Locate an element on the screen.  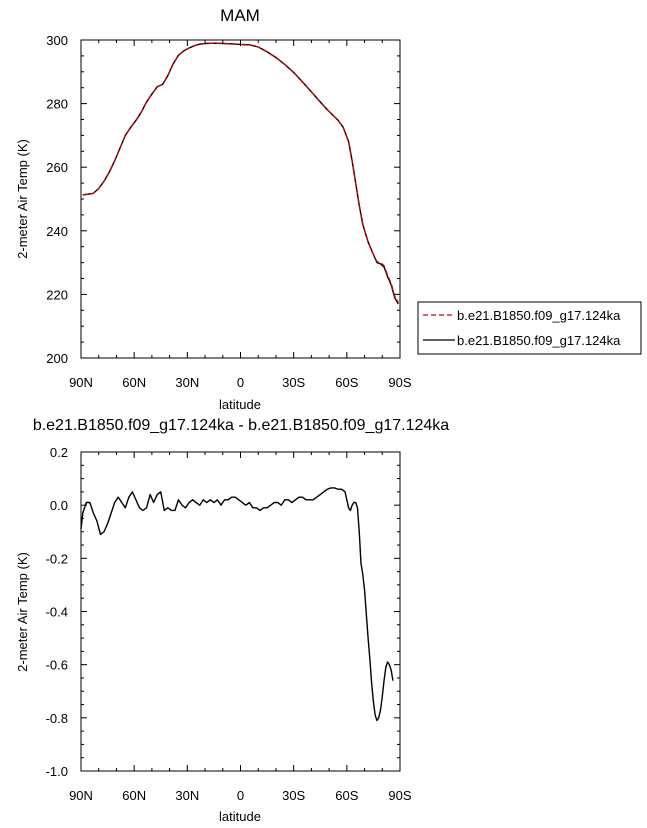
top-x-tick-label: 90N is located at coordinates (81, 382).